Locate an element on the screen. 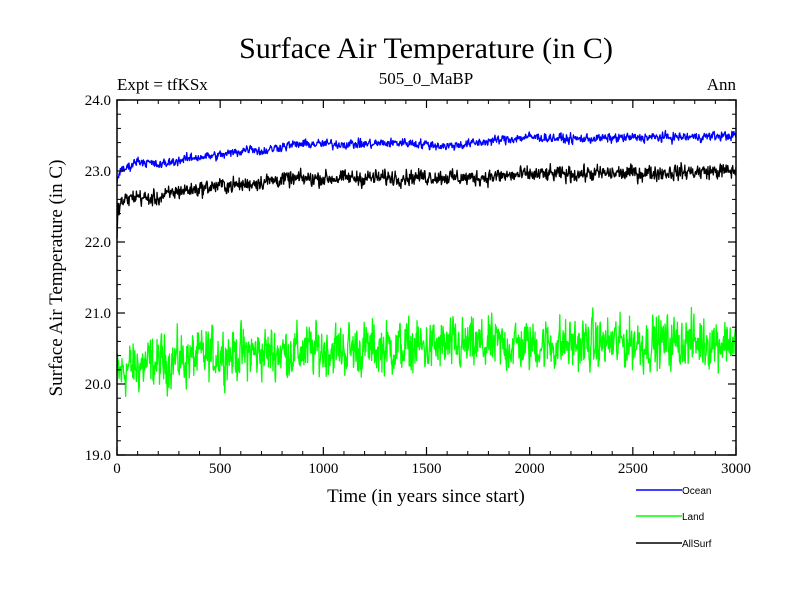 The image size is (800, 600). x-tick-label: 2500 is located at coordinates (633, 469).